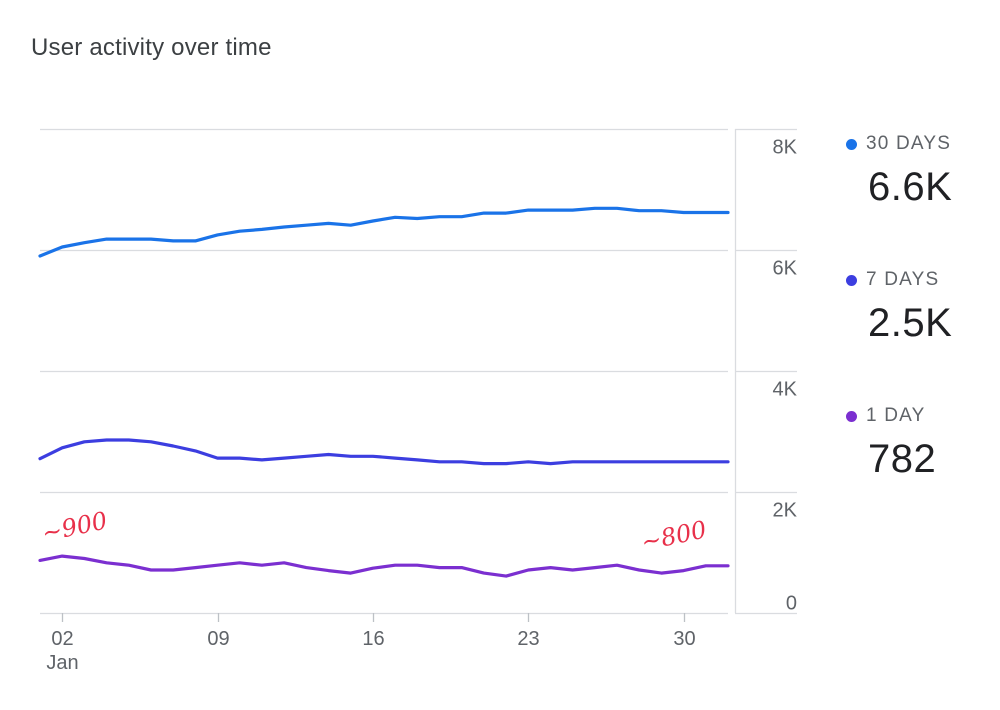  Describe the element at coordinates (785, 376) in the screenshot. I see `y-axis: 8K 6K 4K 2K 0` at that location.